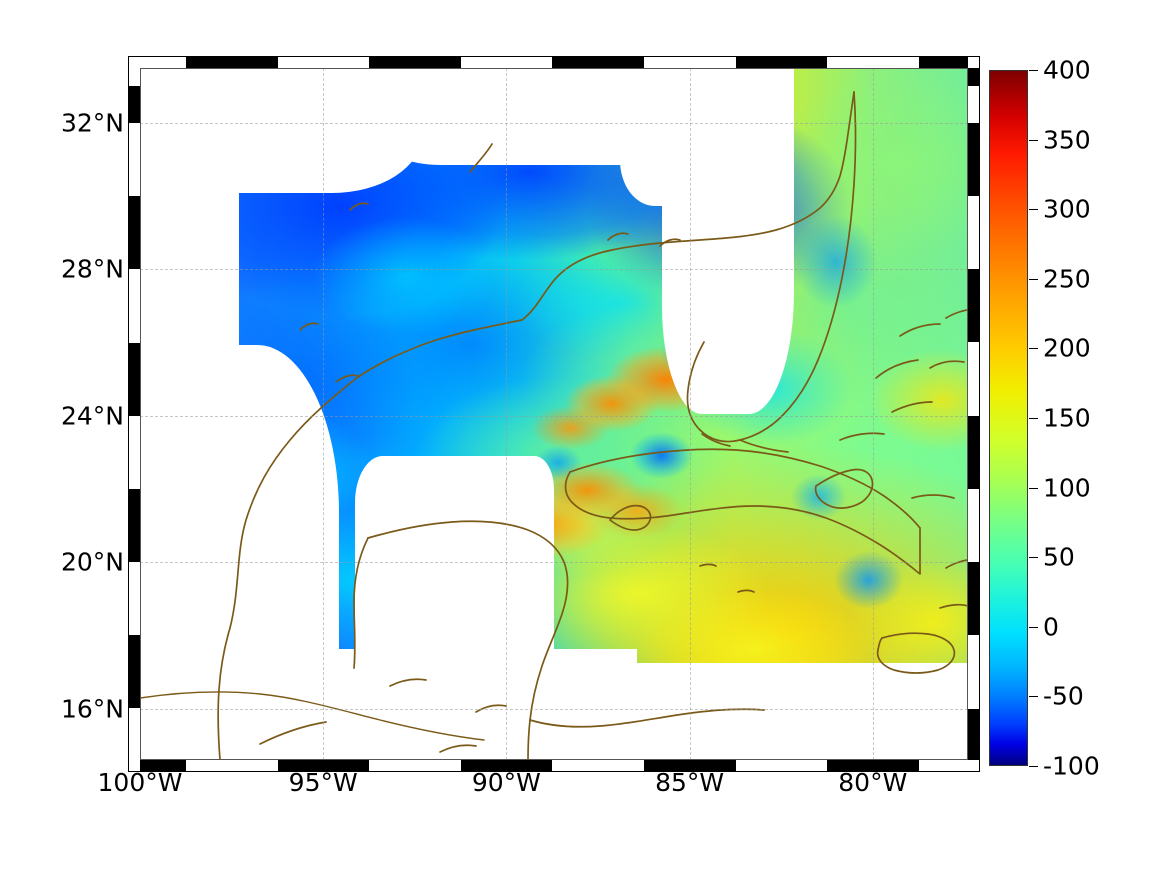 Image resolution: width=1167 pixels, height=875 pixels. What do you see at coordinates (92, 709) in the screenshot?
I see `ytick-label-16n: 16°N` at bounding box center [92, 709].